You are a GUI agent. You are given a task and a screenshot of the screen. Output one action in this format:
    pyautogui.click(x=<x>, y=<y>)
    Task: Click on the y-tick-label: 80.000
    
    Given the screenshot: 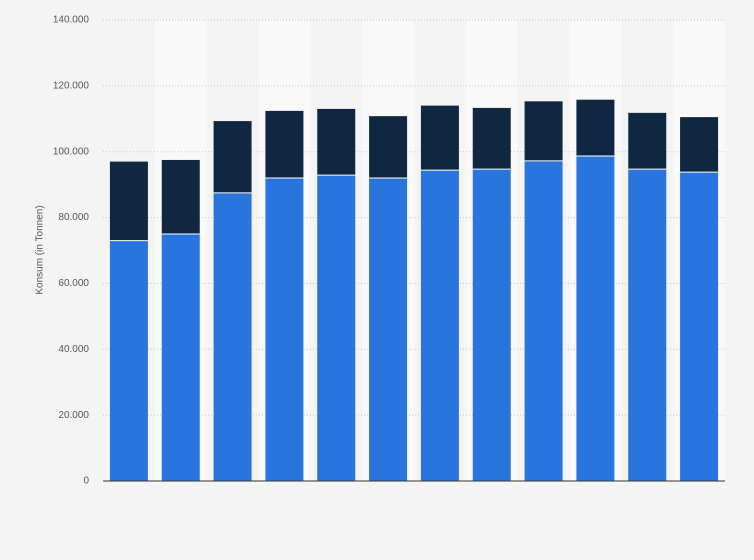 What is the action you would take?
    pyautogui.click(x=73, y=217)
    